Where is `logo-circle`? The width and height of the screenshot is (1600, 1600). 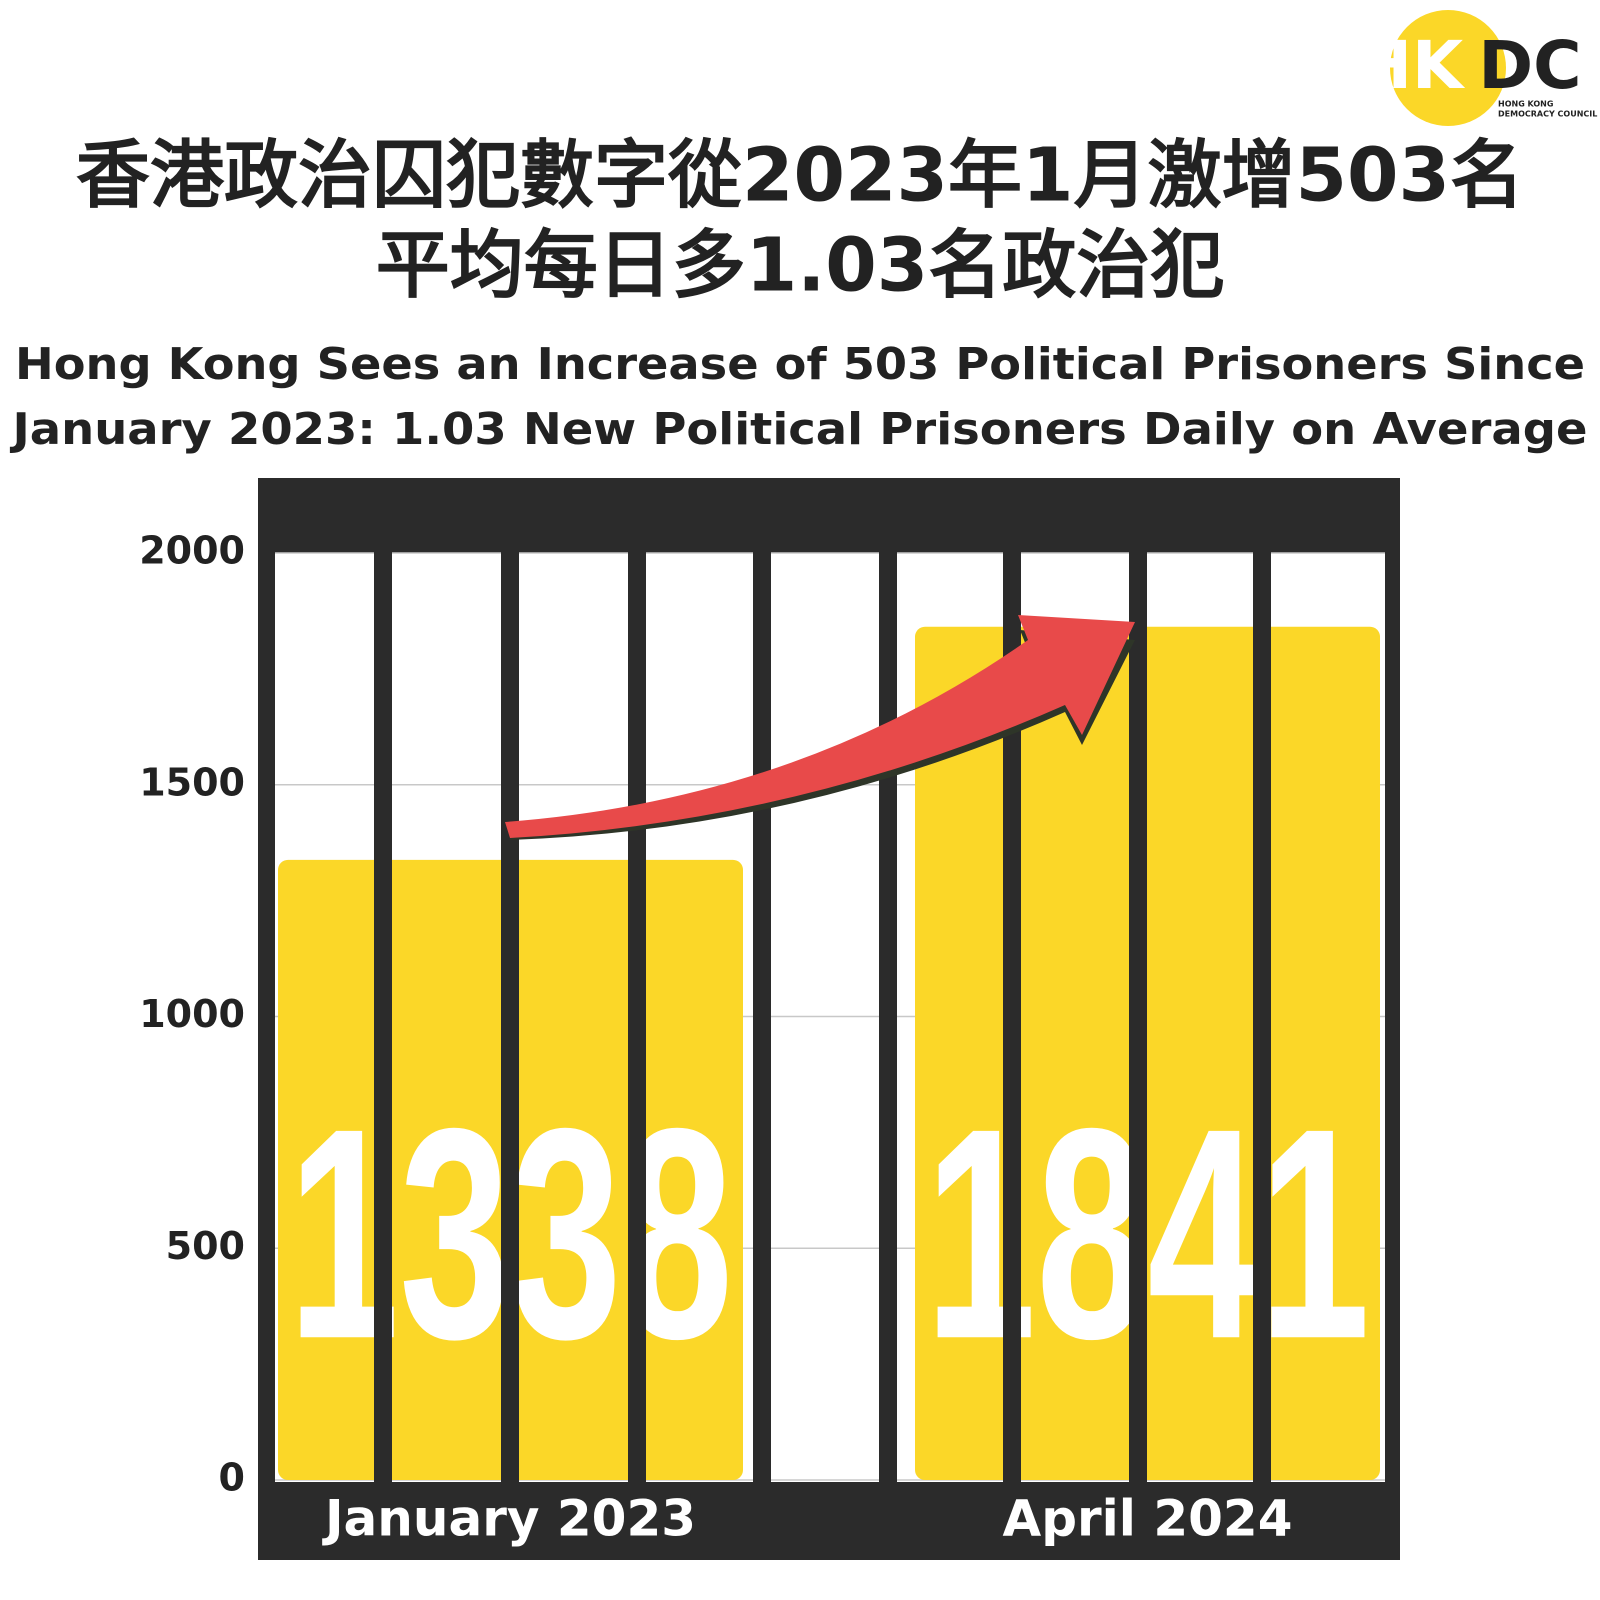 logo-circle is located at coordinates (1448, 68).